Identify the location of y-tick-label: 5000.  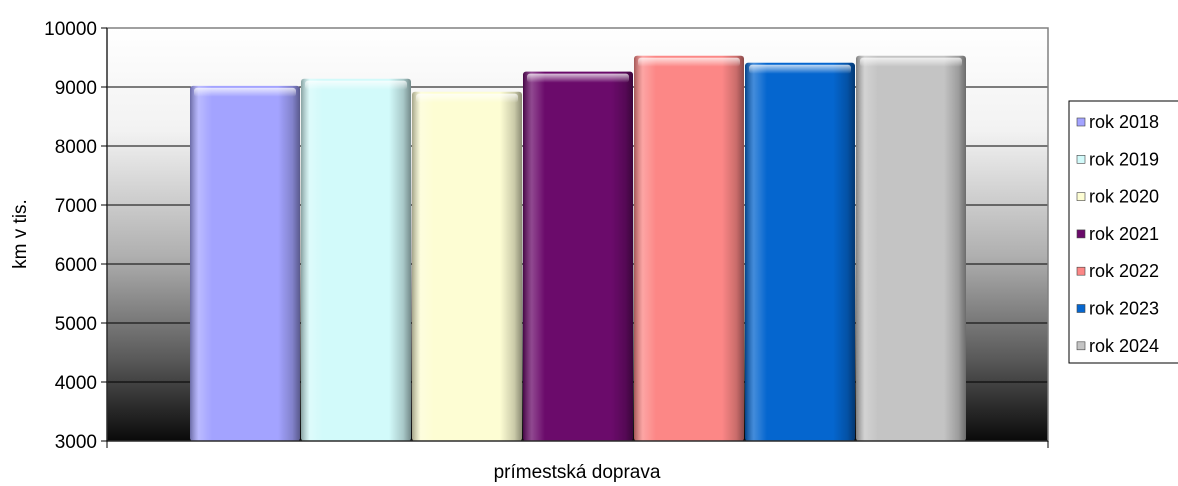
(76, 324).